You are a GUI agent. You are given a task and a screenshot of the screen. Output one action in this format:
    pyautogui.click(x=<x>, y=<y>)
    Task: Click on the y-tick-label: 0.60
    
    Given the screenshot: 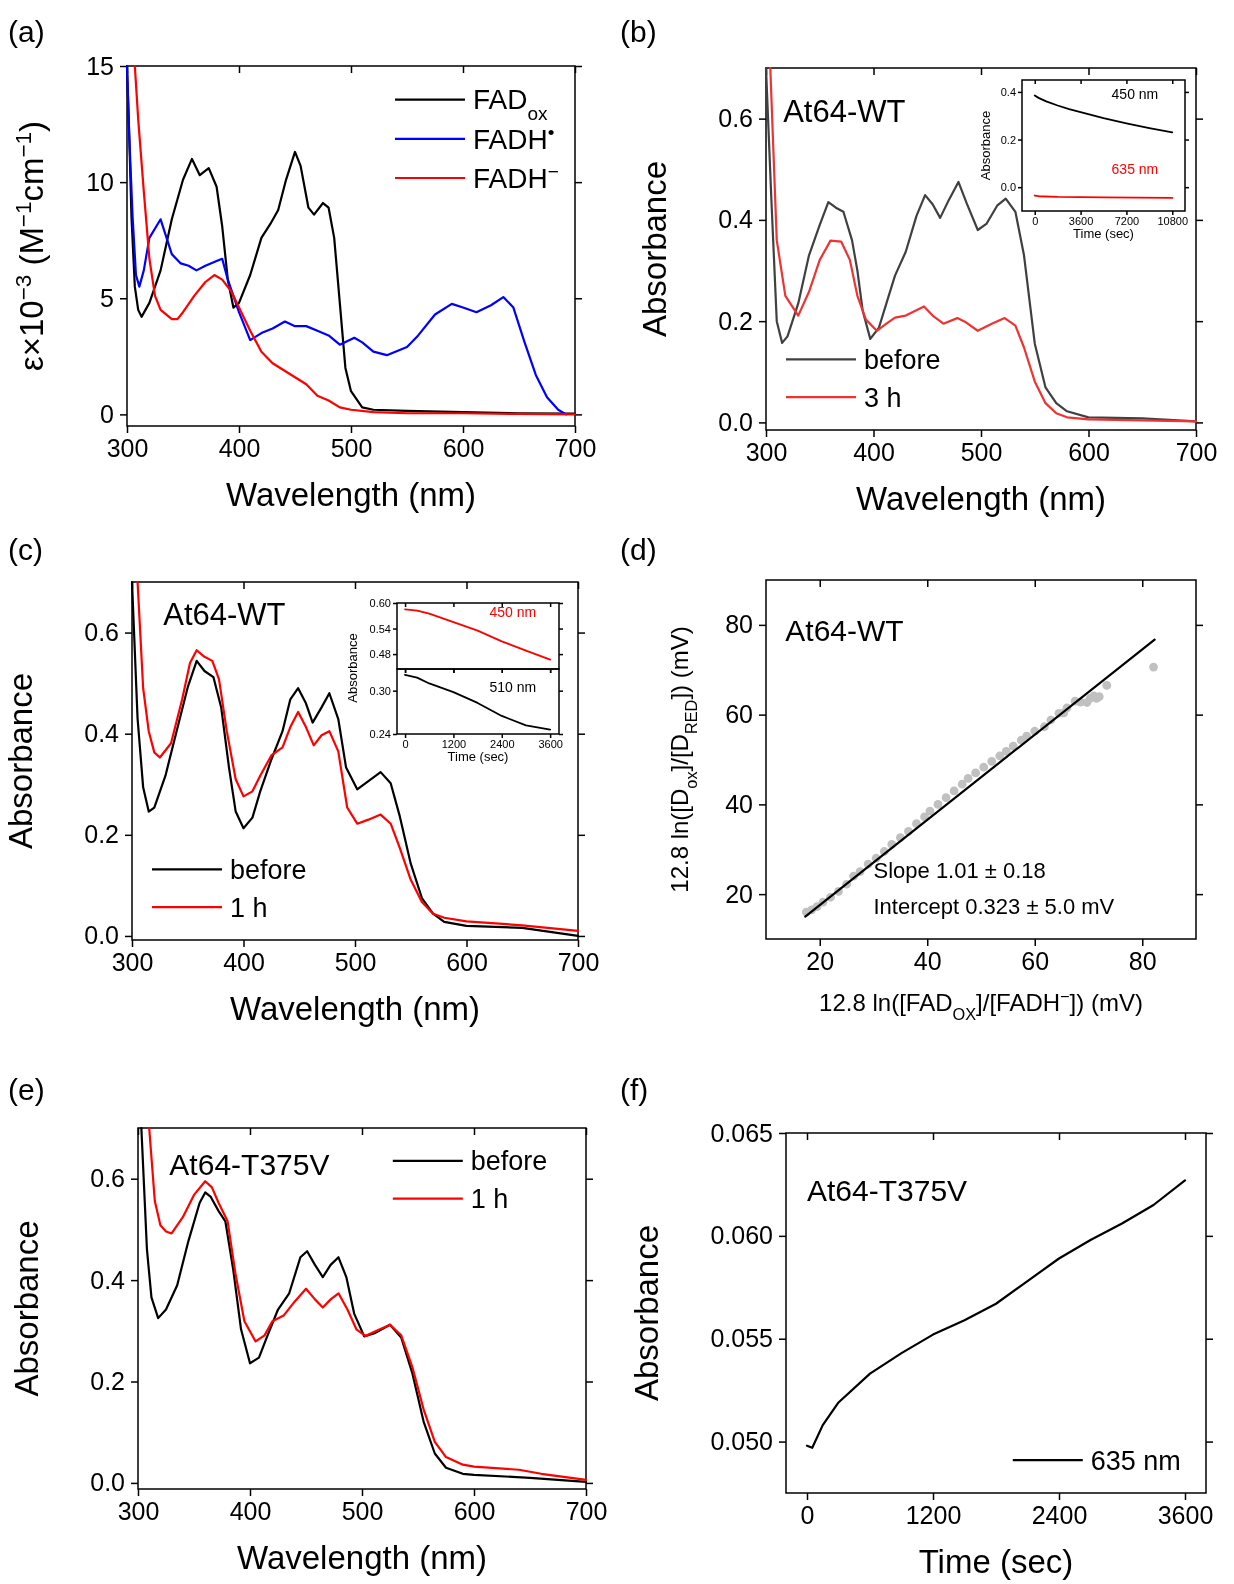 What is the action you would take?
    pyautogui.click(x=380, y=603)
    